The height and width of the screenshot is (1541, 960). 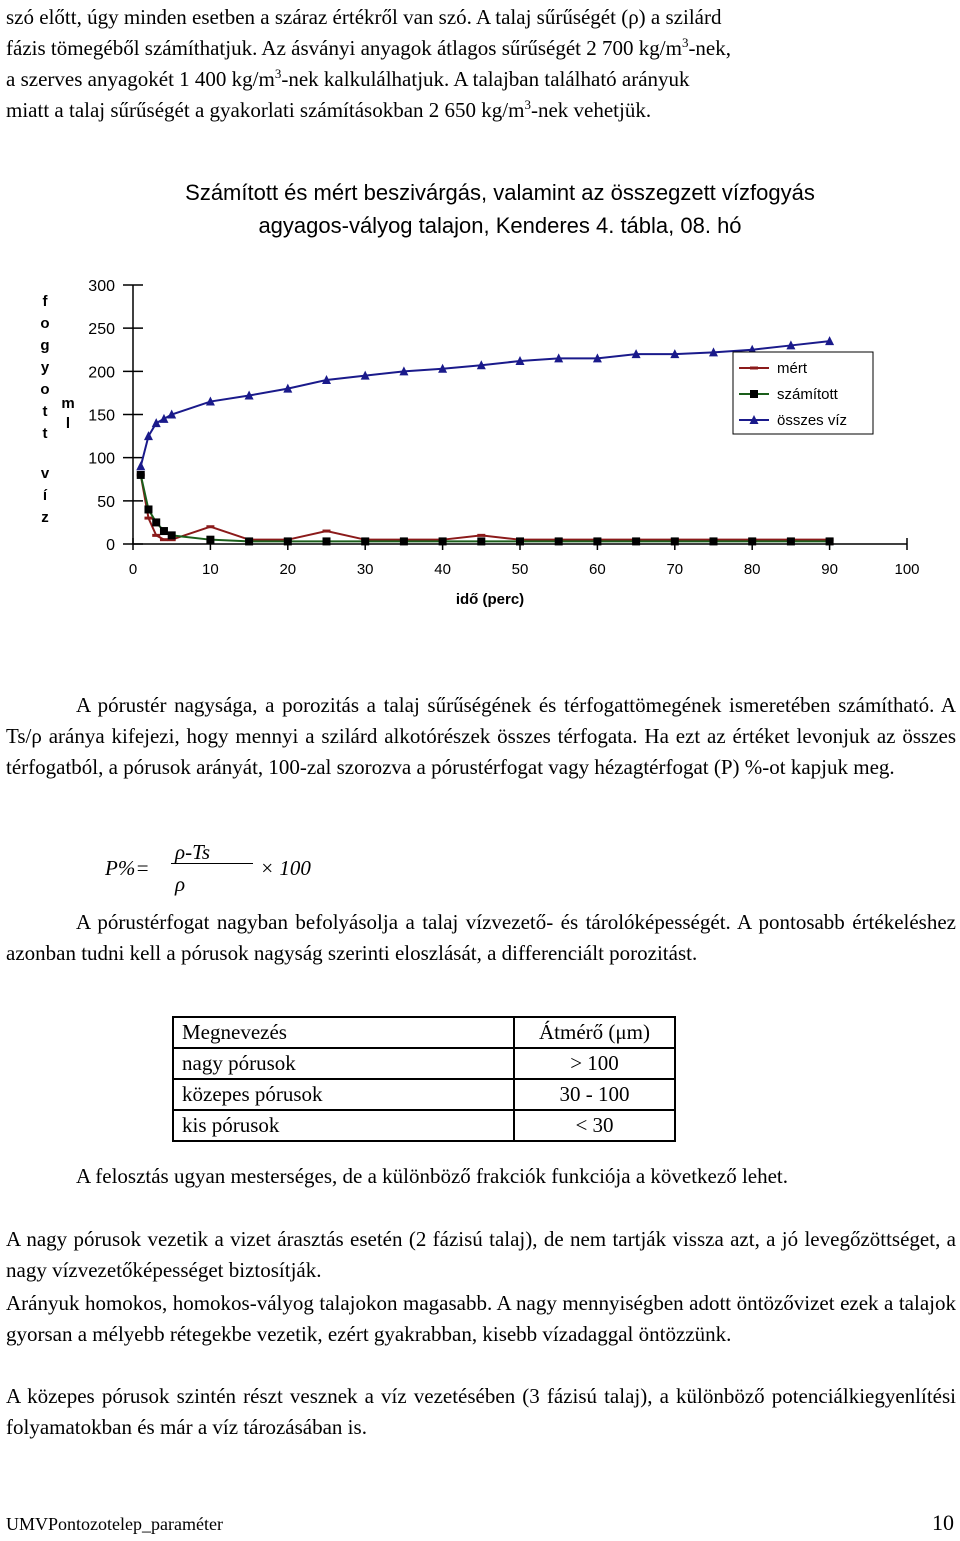 I want to click on table-cell: nagy pórusok, so click(x=343, y=1063).